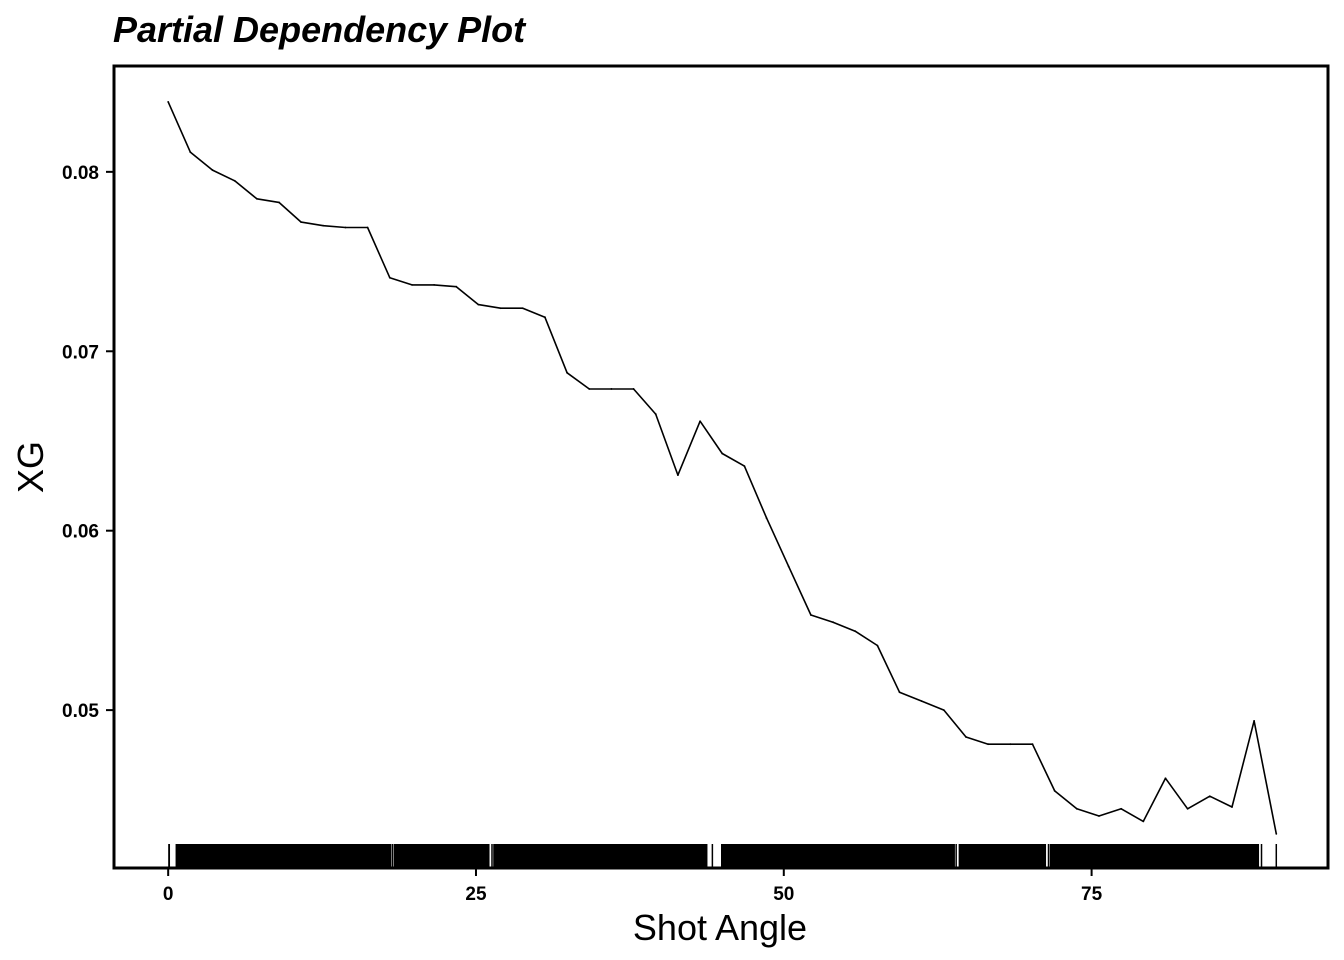  I want to click on x-tick-label: 50, so click(783, 894).